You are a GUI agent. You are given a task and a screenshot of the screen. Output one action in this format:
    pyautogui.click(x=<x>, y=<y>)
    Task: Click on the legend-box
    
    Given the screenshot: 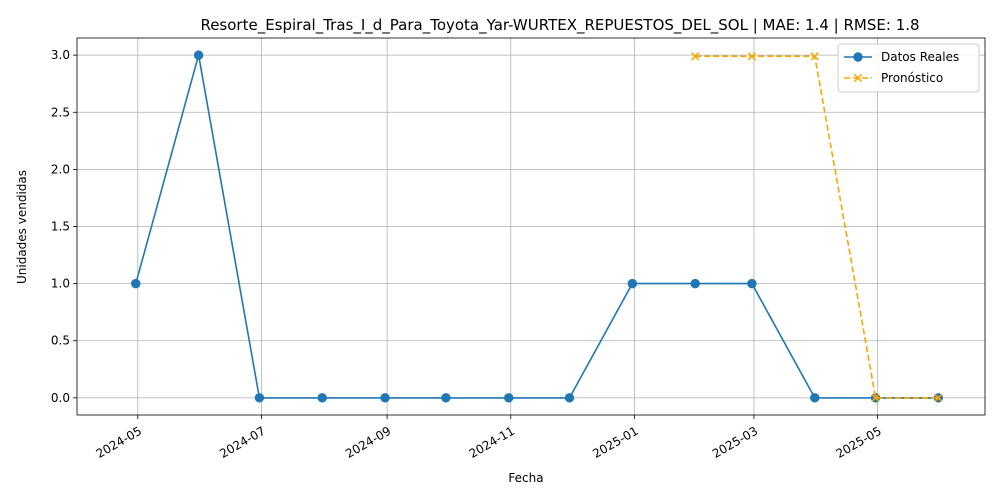 What is the action you would take?
    pyautogui.click(x=908, y=68)
    